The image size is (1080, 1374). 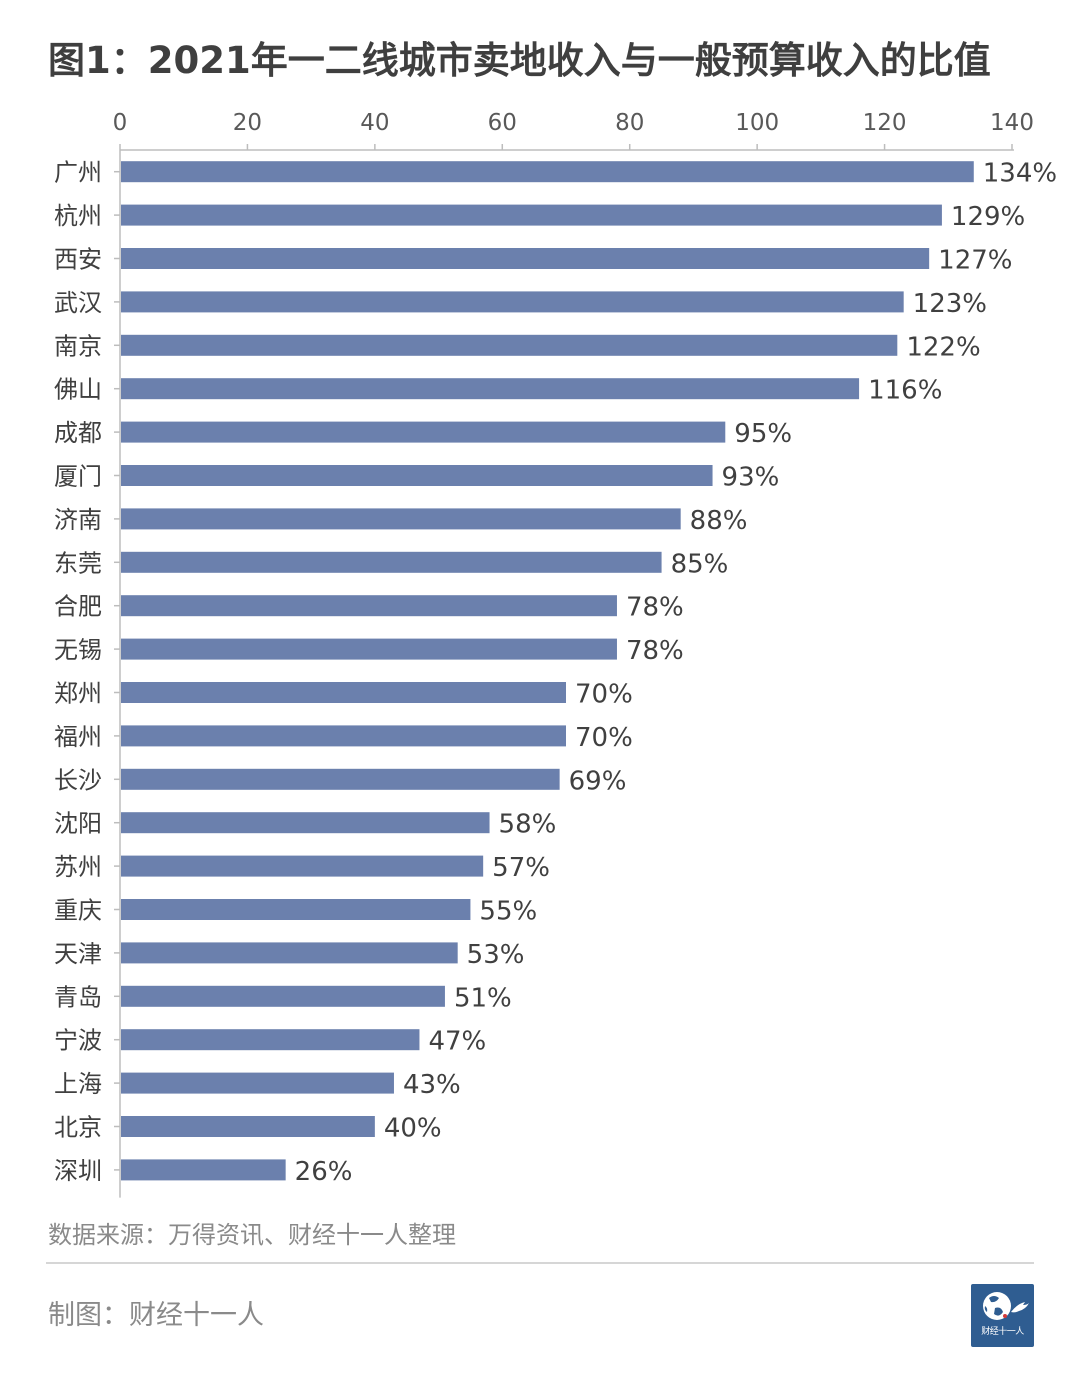 What do you see at coordinates (1002, 1332) in the screenshot?
I see `logo-text: 财经十一人` at bounding box center [1002, 1332].